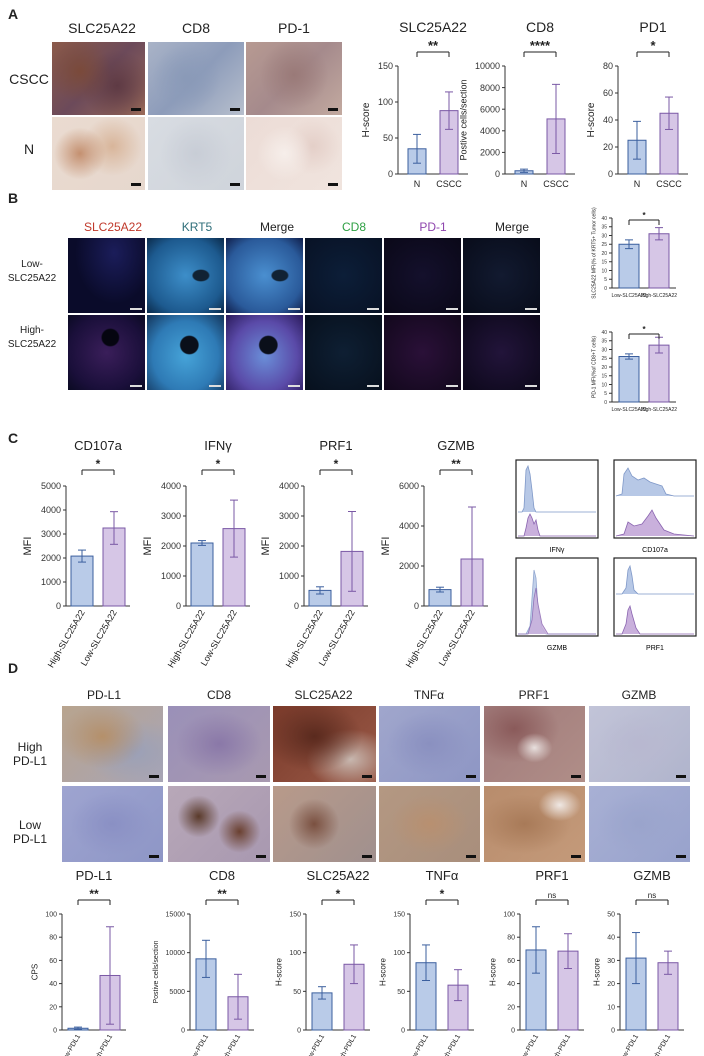 Image resolution: width=704 pixels, height=1056 pixels. I want to click on b-image-cd8-high, so click(343, 352).